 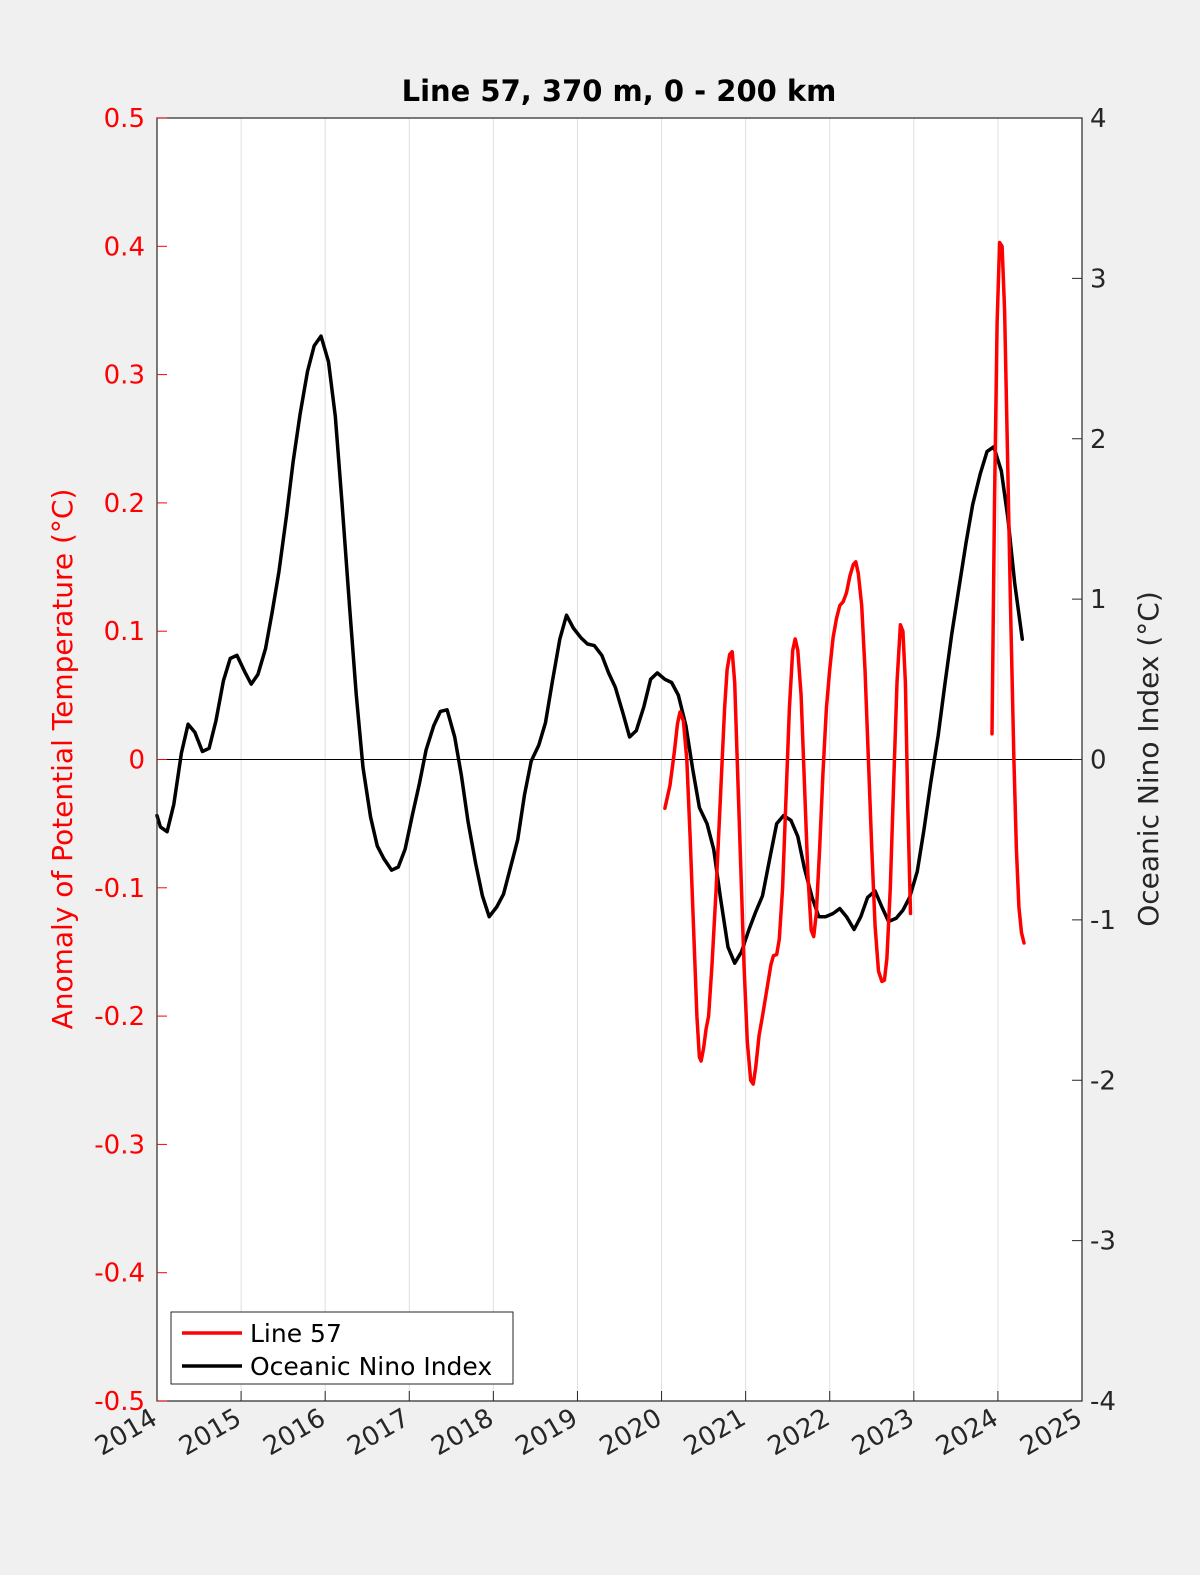 What do you see at coordinates (1098, 761) in the screenshot?
I see `right-y-tick-label: 0` at bounding box center [1098, 761].